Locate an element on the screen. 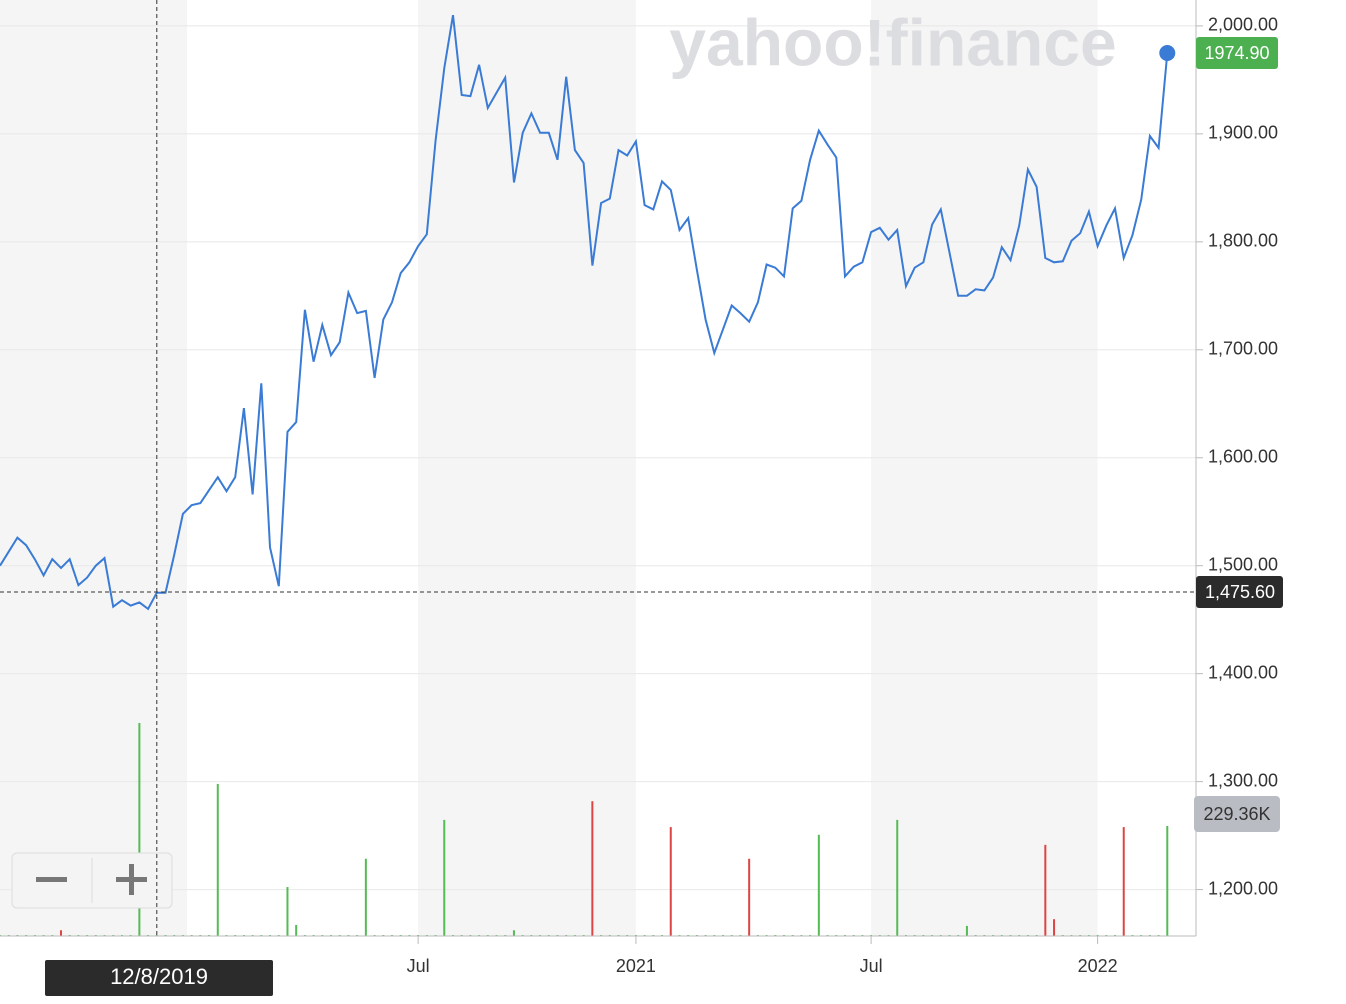  y-tick-label: 1,900.00 is located at coordinates (1243, 133).